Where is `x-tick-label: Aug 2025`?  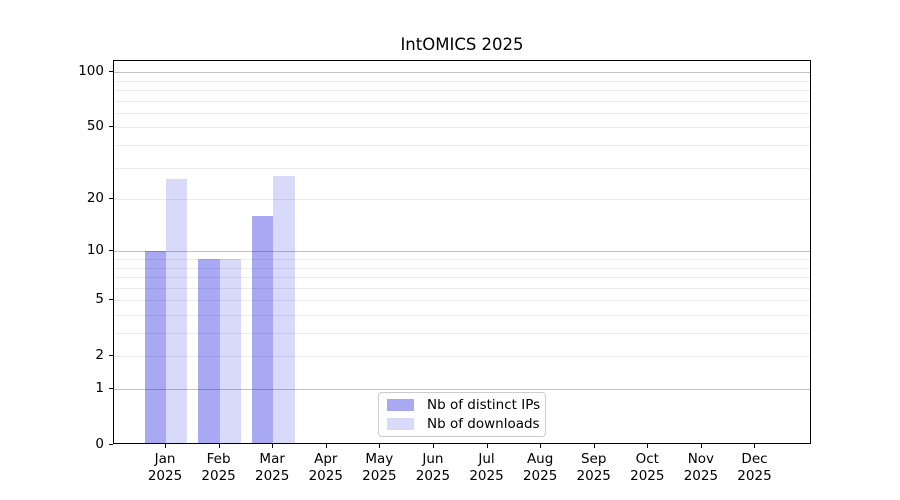
x-tick-label: Aug 2025 is located at coordinates (540, 468).